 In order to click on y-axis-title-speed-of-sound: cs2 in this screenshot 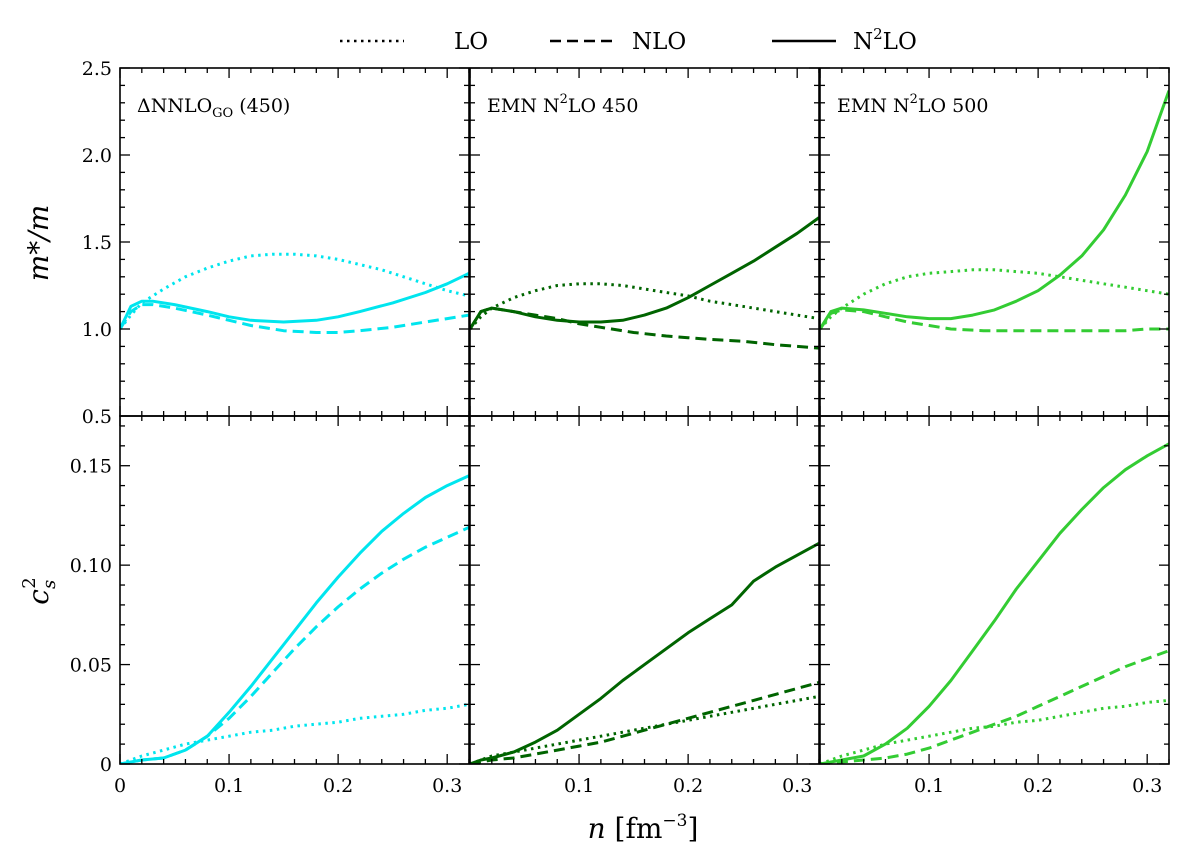, I will do `click(39, 590)`.